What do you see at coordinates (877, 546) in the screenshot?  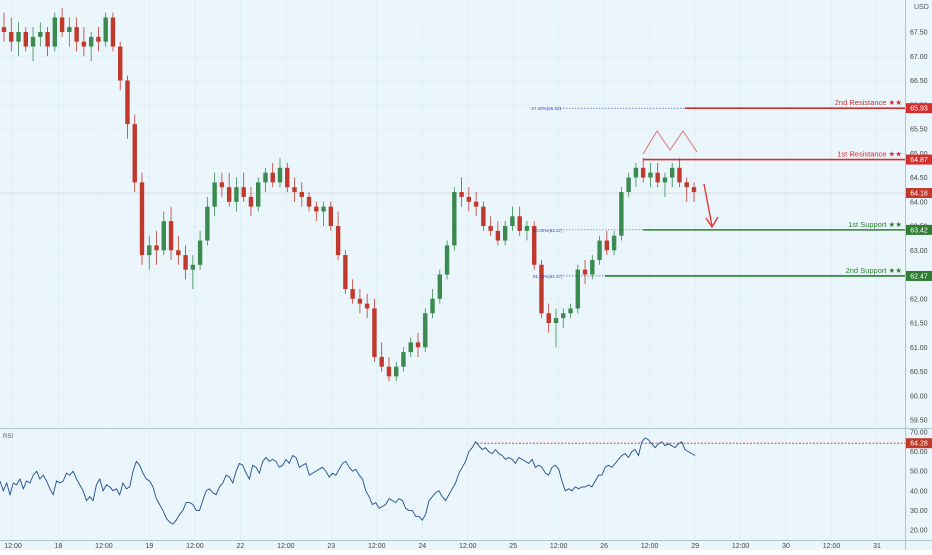 I see `time-tick-label: 31` at bounding box center [877, 546].